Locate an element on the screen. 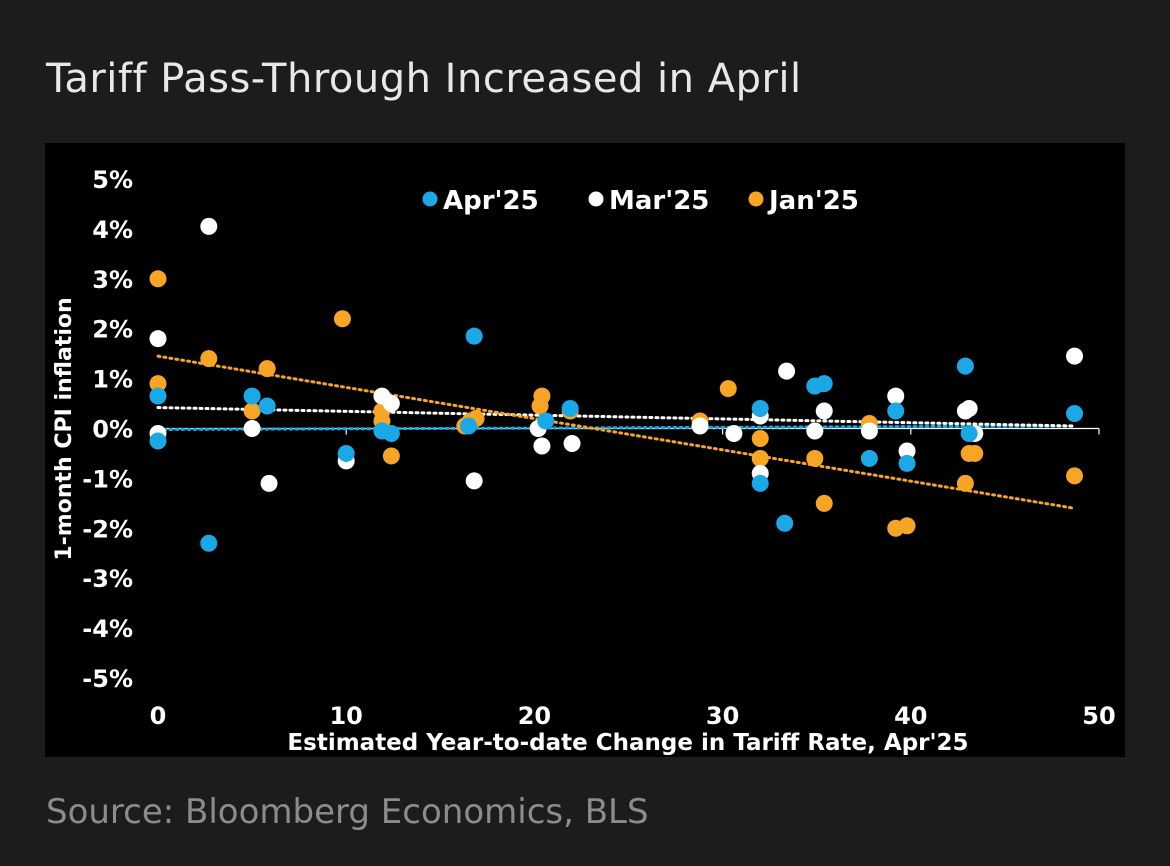  y-tick-label: -5% is located at coordinates (107, 679).